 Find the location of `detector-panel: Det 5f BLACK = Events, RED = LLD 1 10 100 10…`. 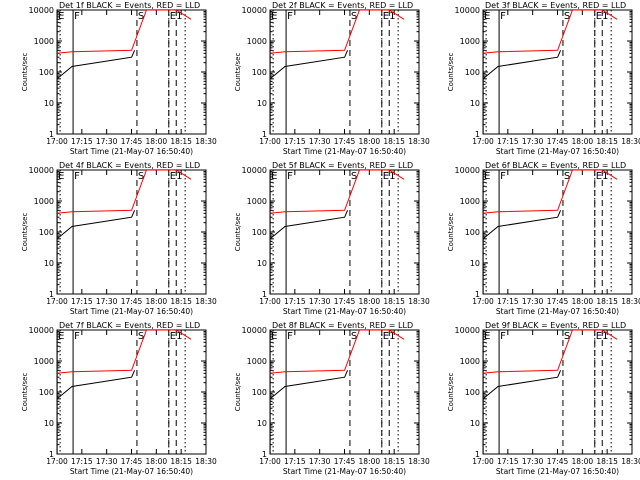

detector-panel: Det 5f BLACK = Events, RED = LLD 1 10 100 10… is located at coordinates (332, 238).